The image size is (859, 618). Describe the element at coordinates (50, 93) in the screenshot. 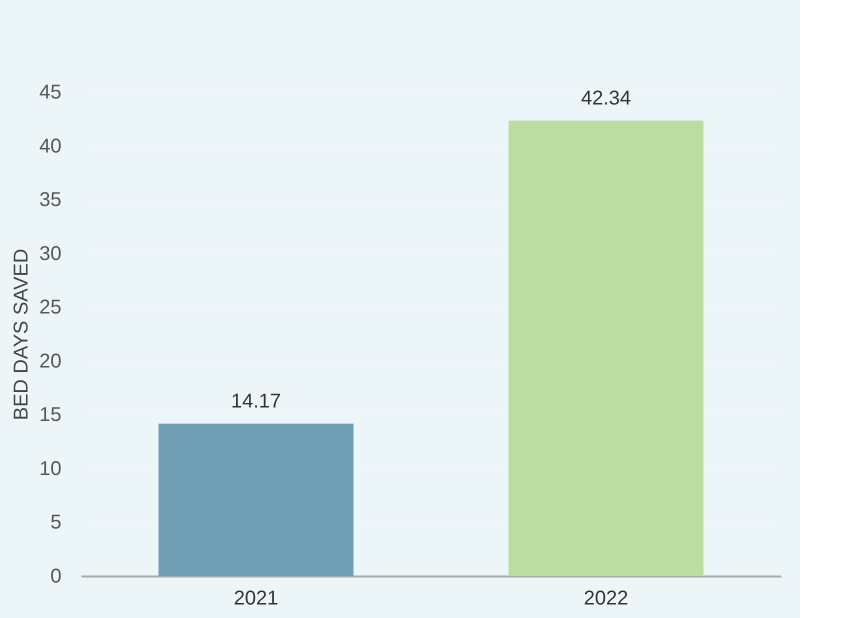

I see `y-tick-label: 45` at that location.